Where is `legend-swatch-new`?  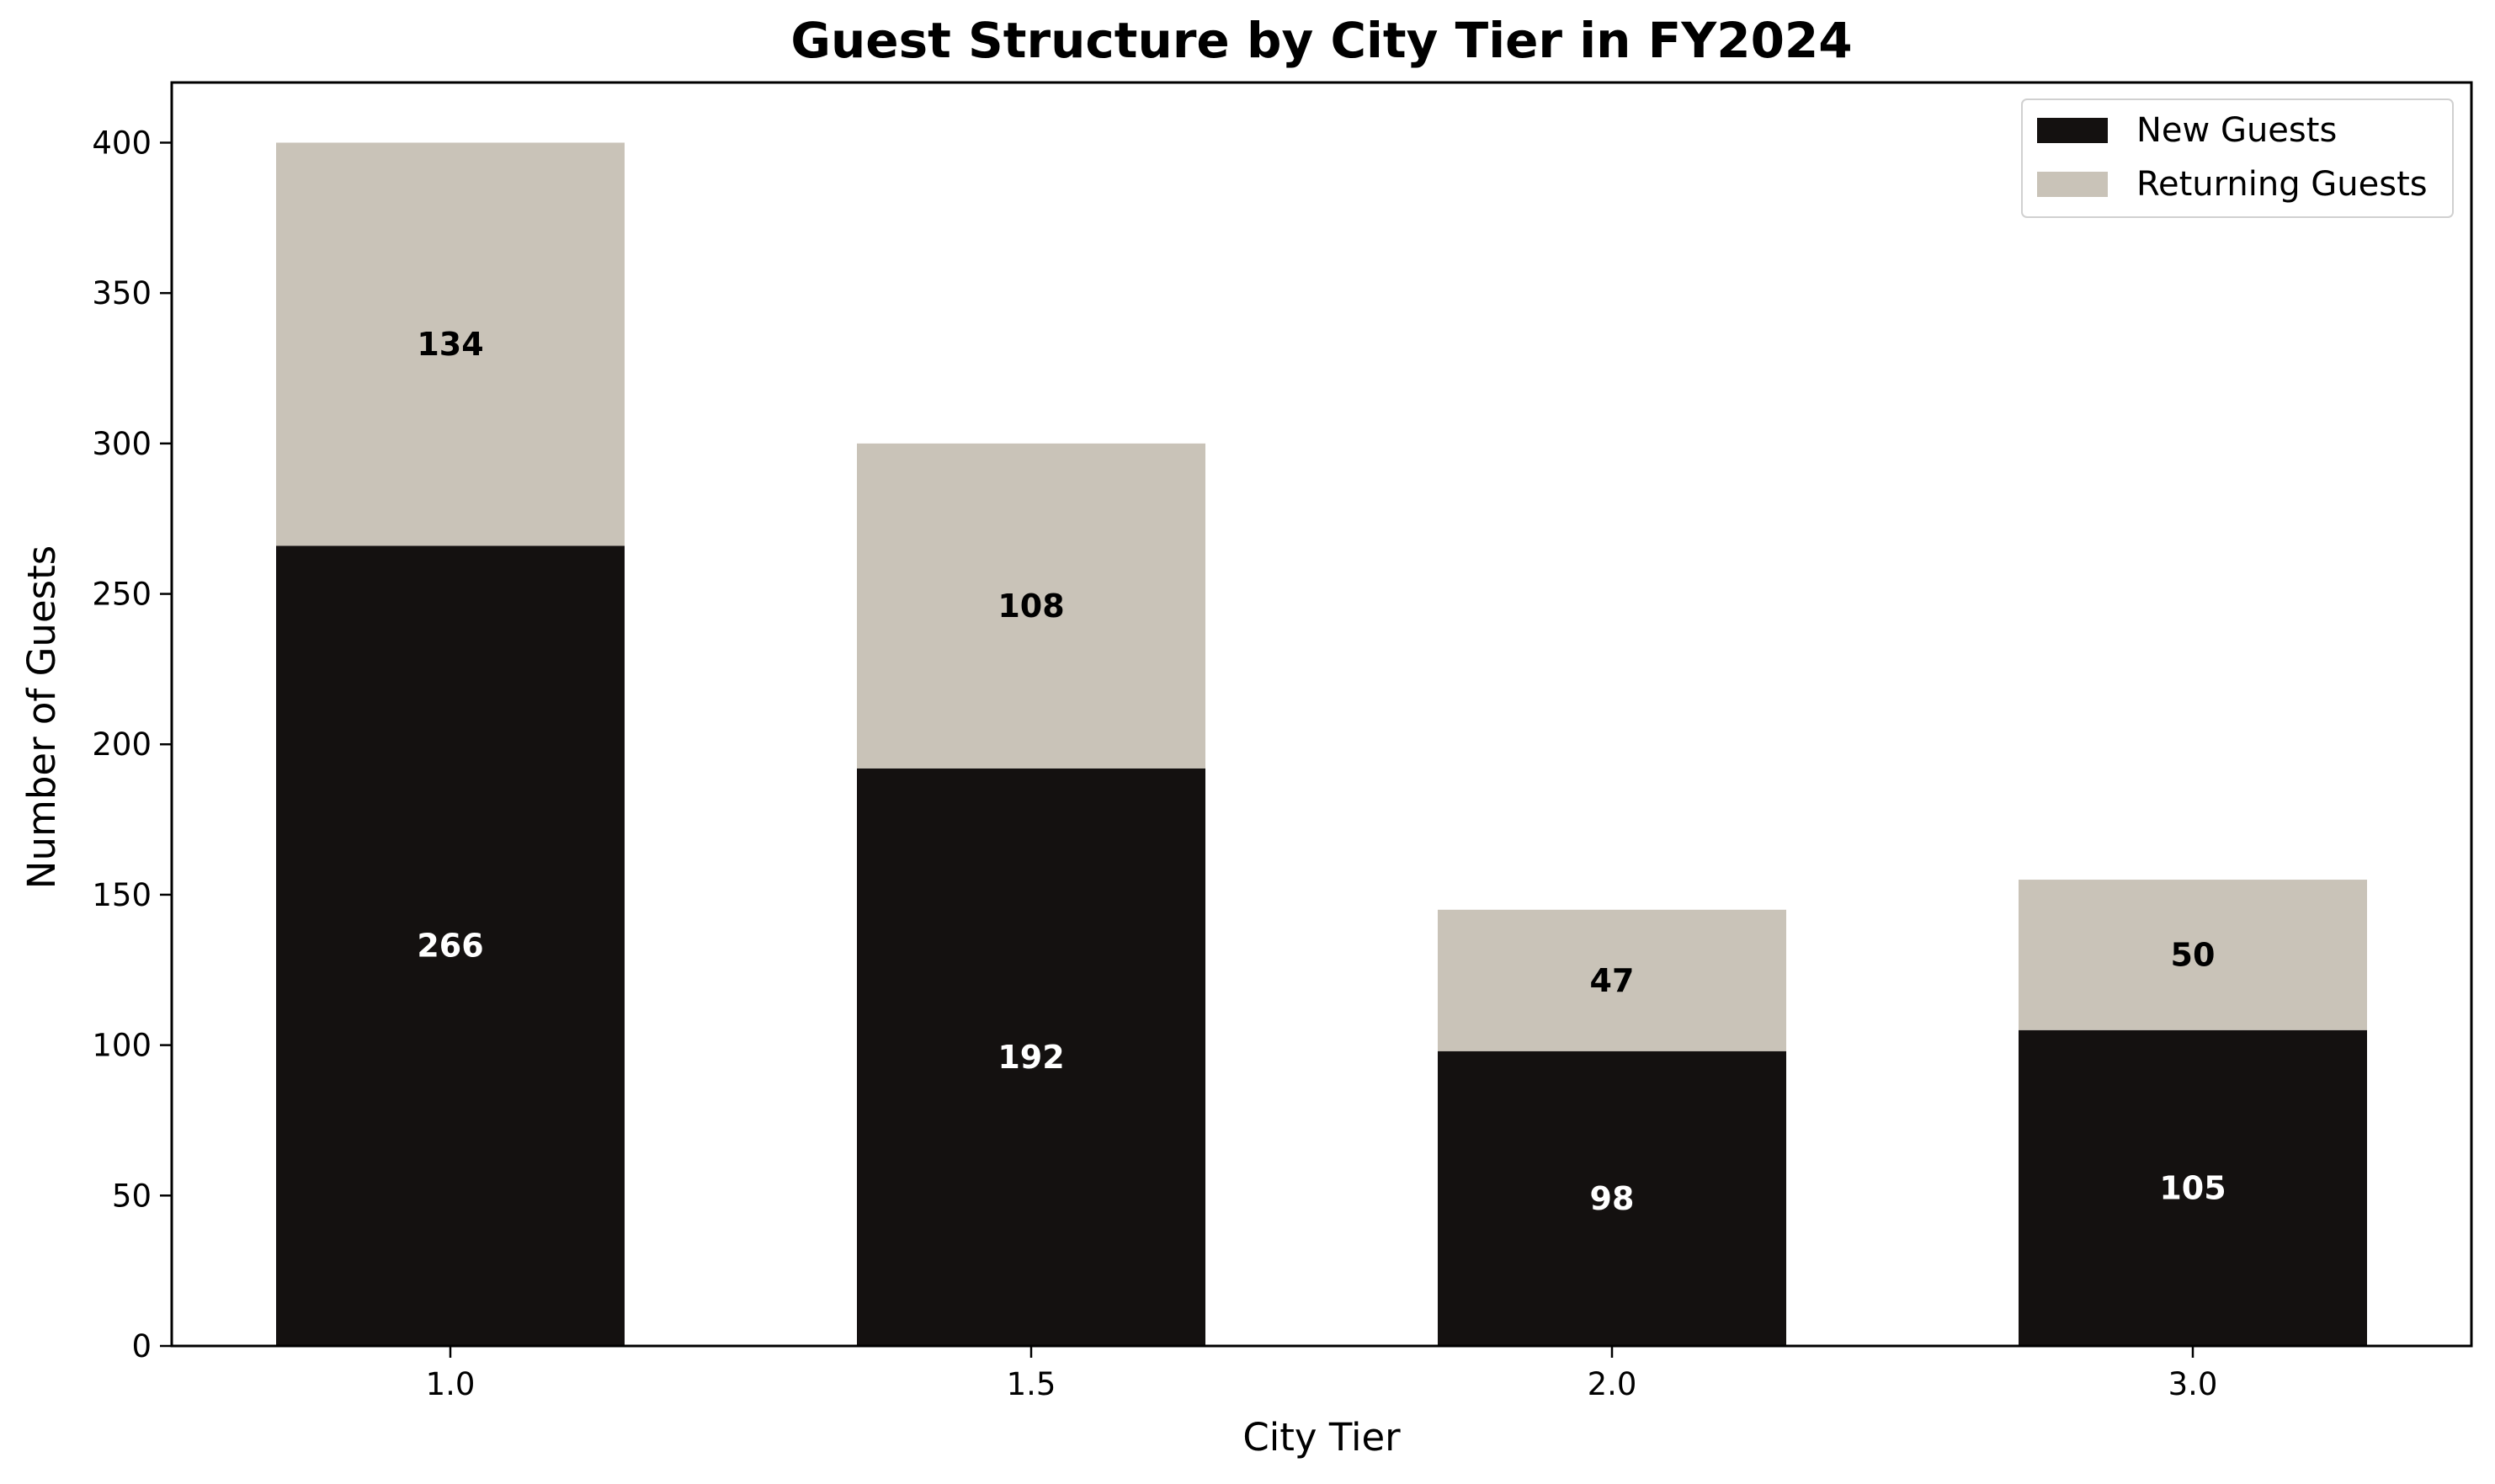 legend-swatch-new is located at coordinates (2072, 130).